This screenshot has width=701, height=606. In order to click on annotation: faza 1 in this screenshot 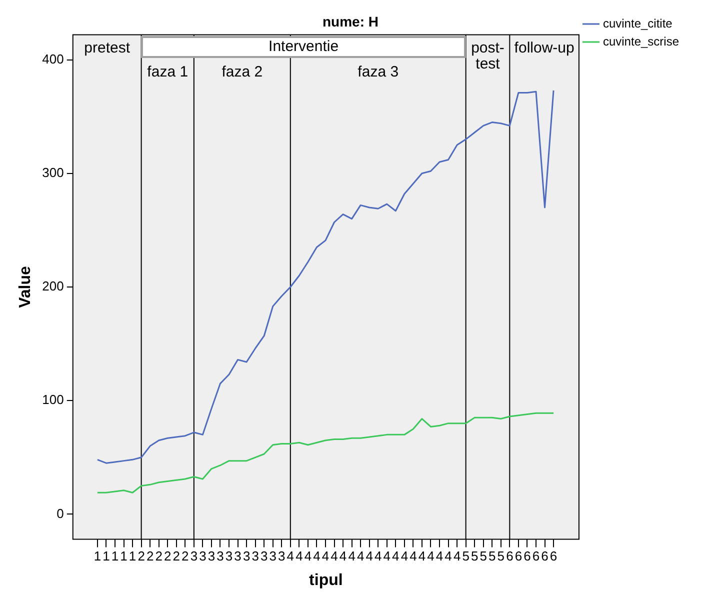, I will do `click(167, 71)`.